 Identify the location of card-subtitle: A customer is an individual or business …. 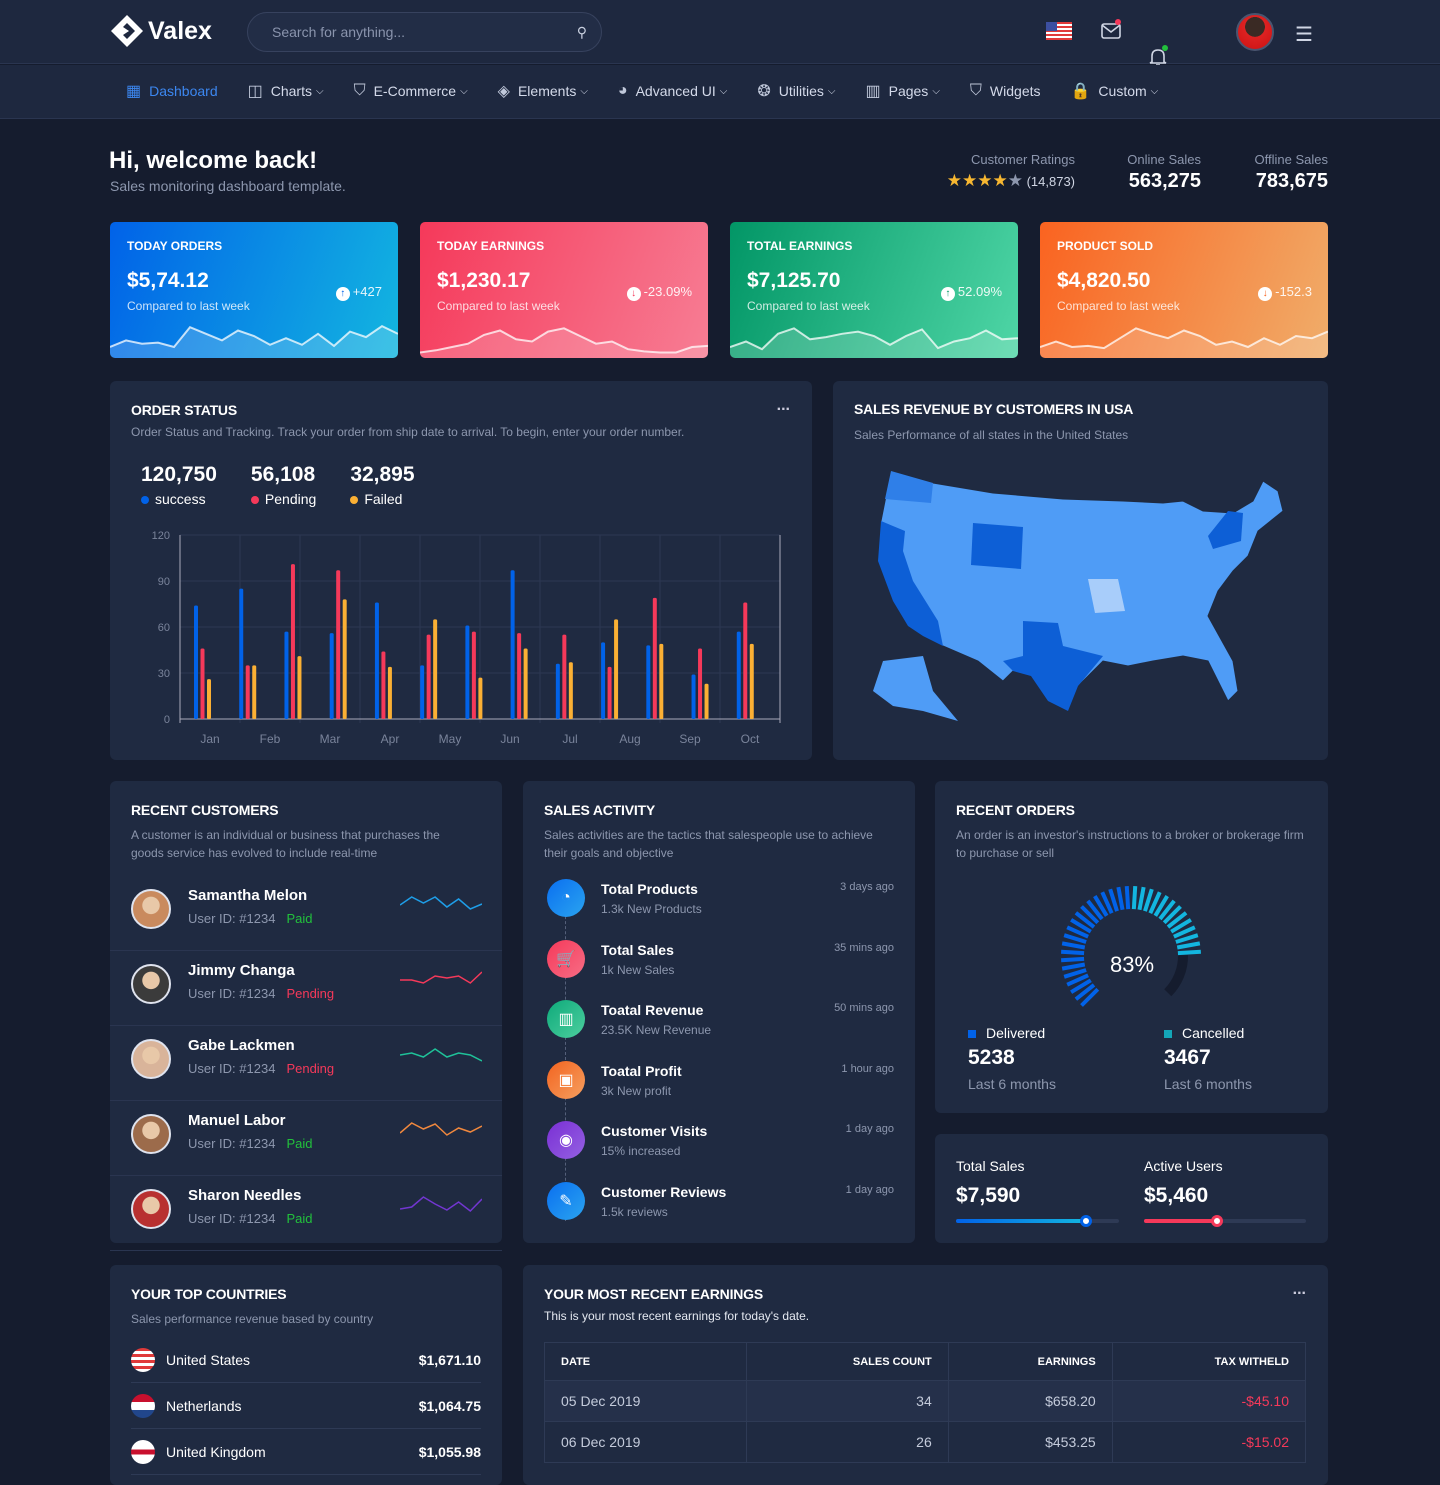
(285, 844).